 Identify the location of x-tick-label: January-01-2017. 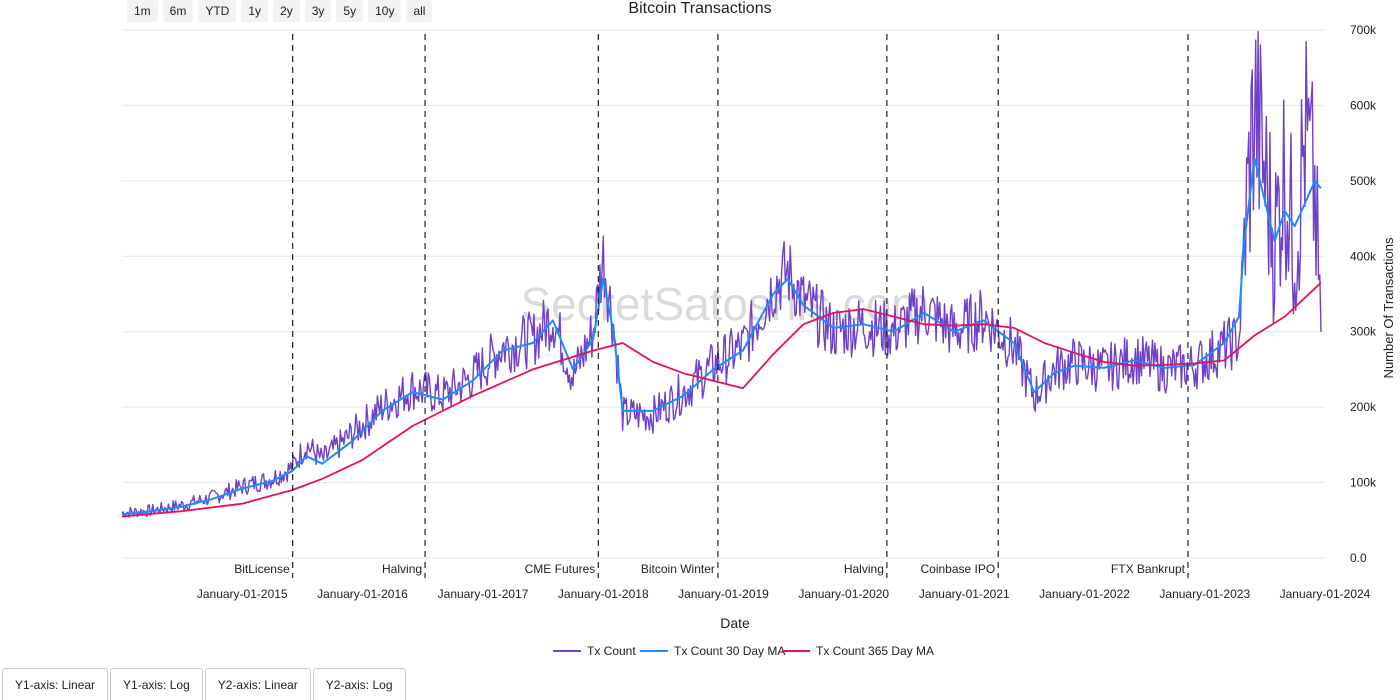
(483, 594).